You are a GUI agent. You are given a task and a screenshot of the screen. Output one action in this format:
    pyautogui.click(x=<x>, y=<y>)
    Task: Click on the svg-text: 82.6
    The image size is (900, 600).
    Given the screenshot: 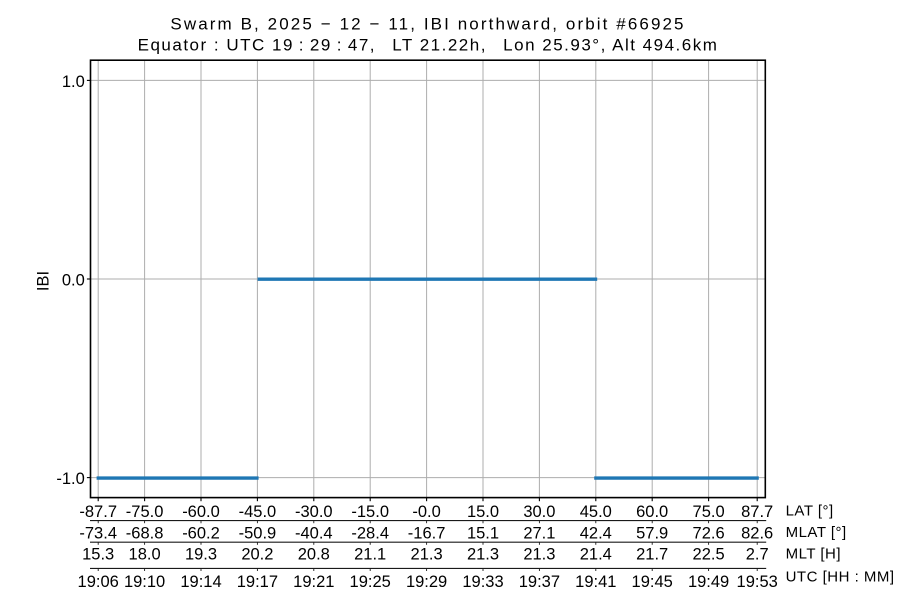 What is the action you would take?
    pyautogui.click(x=757, y=534)
    